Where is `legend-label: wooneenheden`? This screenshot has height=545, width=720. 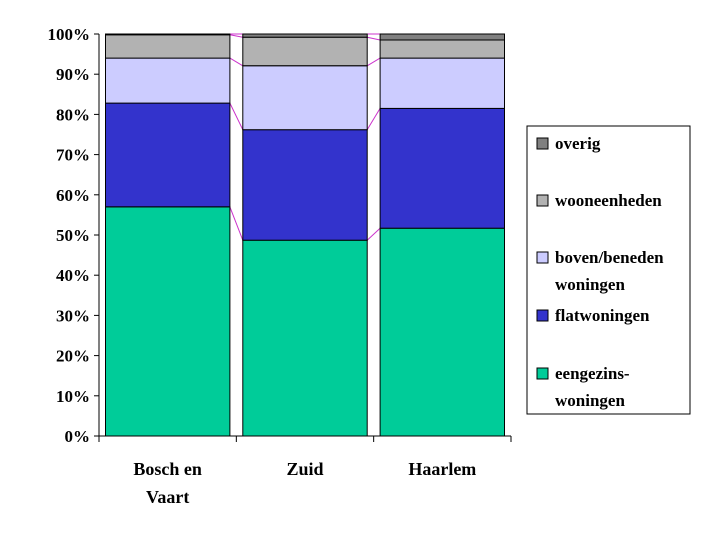
legend-label: wooneenheden is located at coordinates (608, 200).